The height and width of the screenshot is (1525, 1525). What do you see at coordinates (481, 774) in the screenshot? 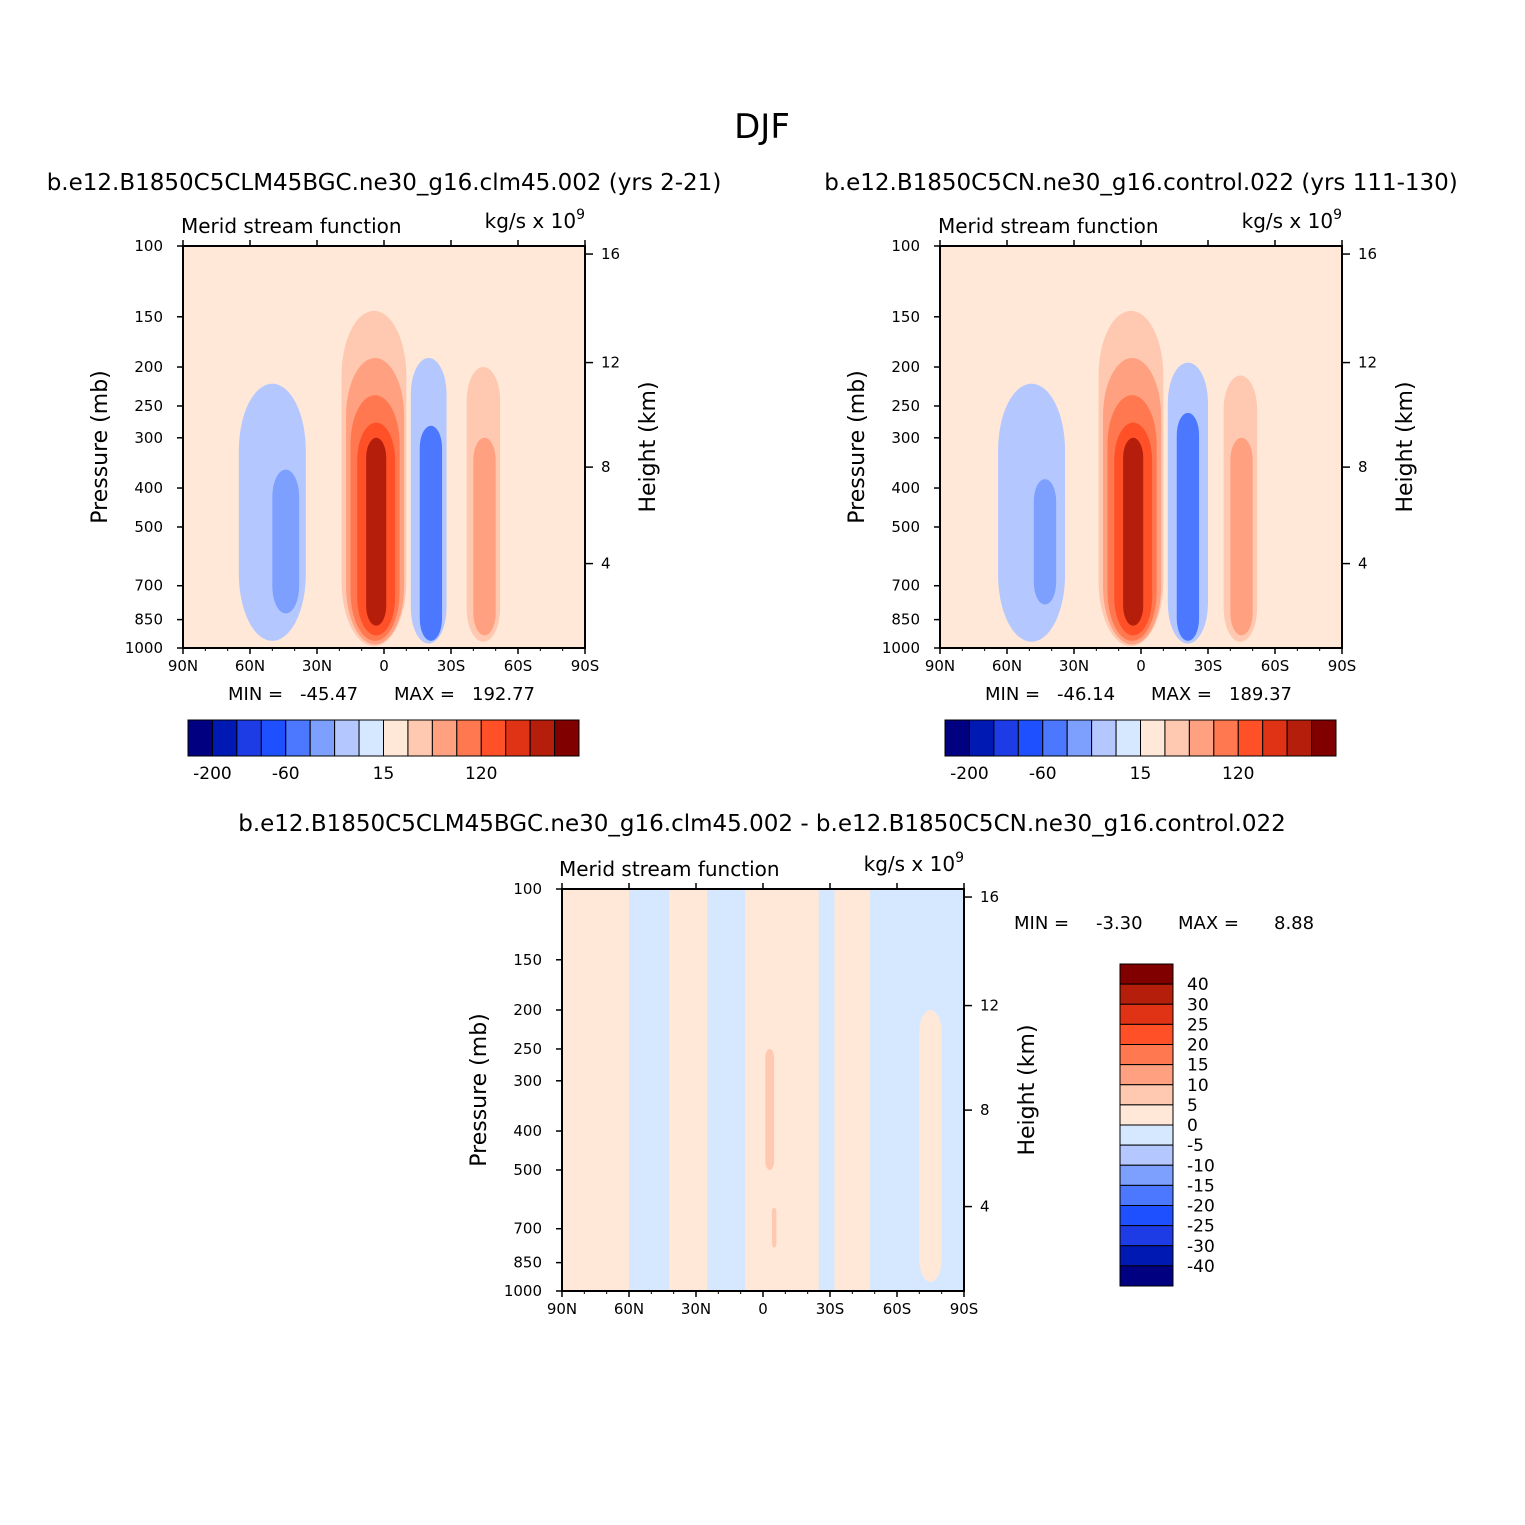
I see `colorbar-label: 120` at bounding box center [481, 774].